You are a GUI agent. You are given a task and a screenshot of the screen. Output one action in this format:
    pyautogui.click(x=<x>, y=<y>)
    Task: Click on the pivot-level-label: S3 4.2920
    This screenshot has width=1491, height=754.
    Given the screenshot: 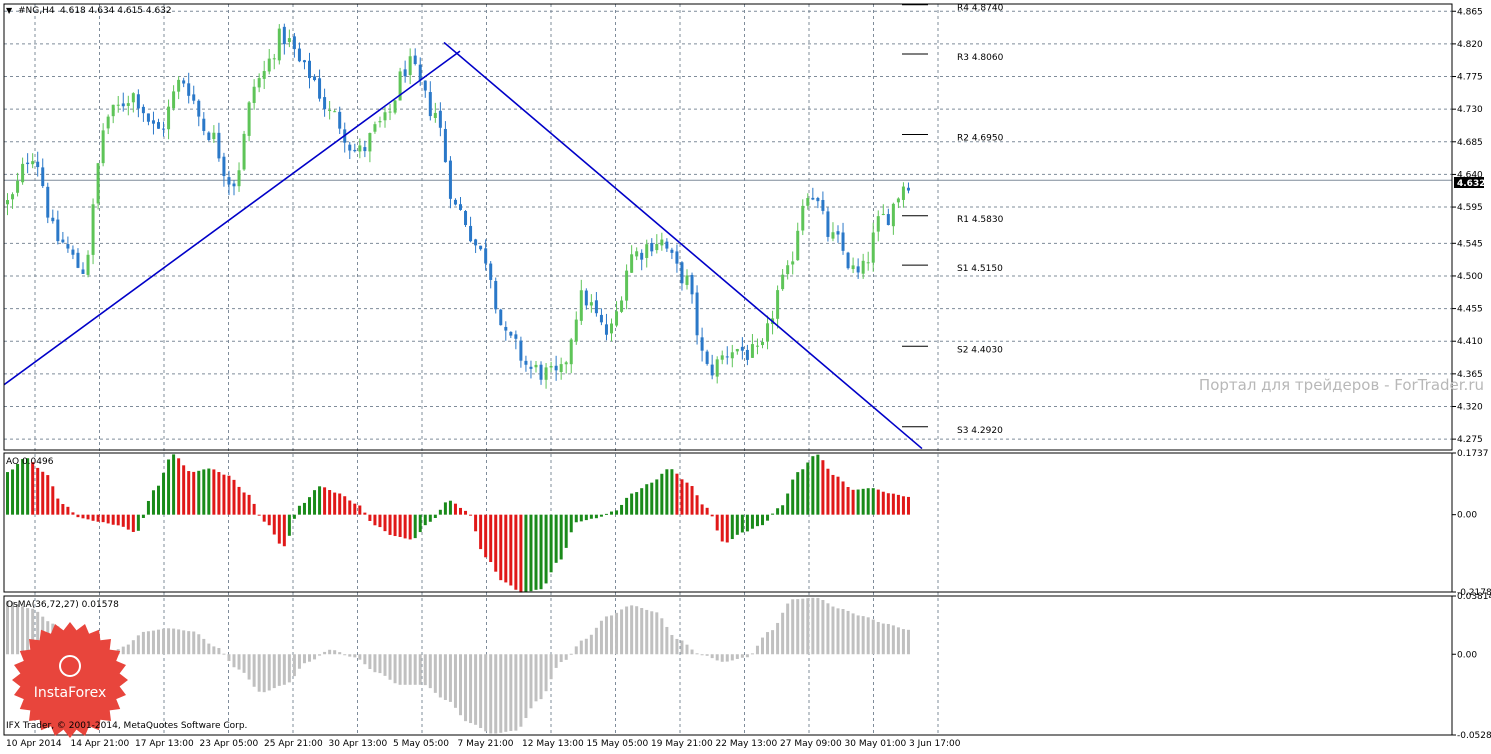 What is the action you would take?
    pyautogui.click(x=980, y=431)
    